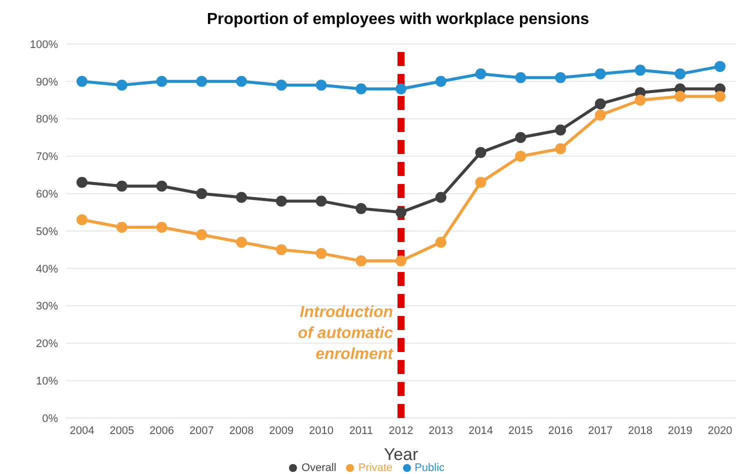  What do you see at coordinates (122, 430) in the screenshot?
I see `x-tick-label: 2005` at bounding box center [122, 430].